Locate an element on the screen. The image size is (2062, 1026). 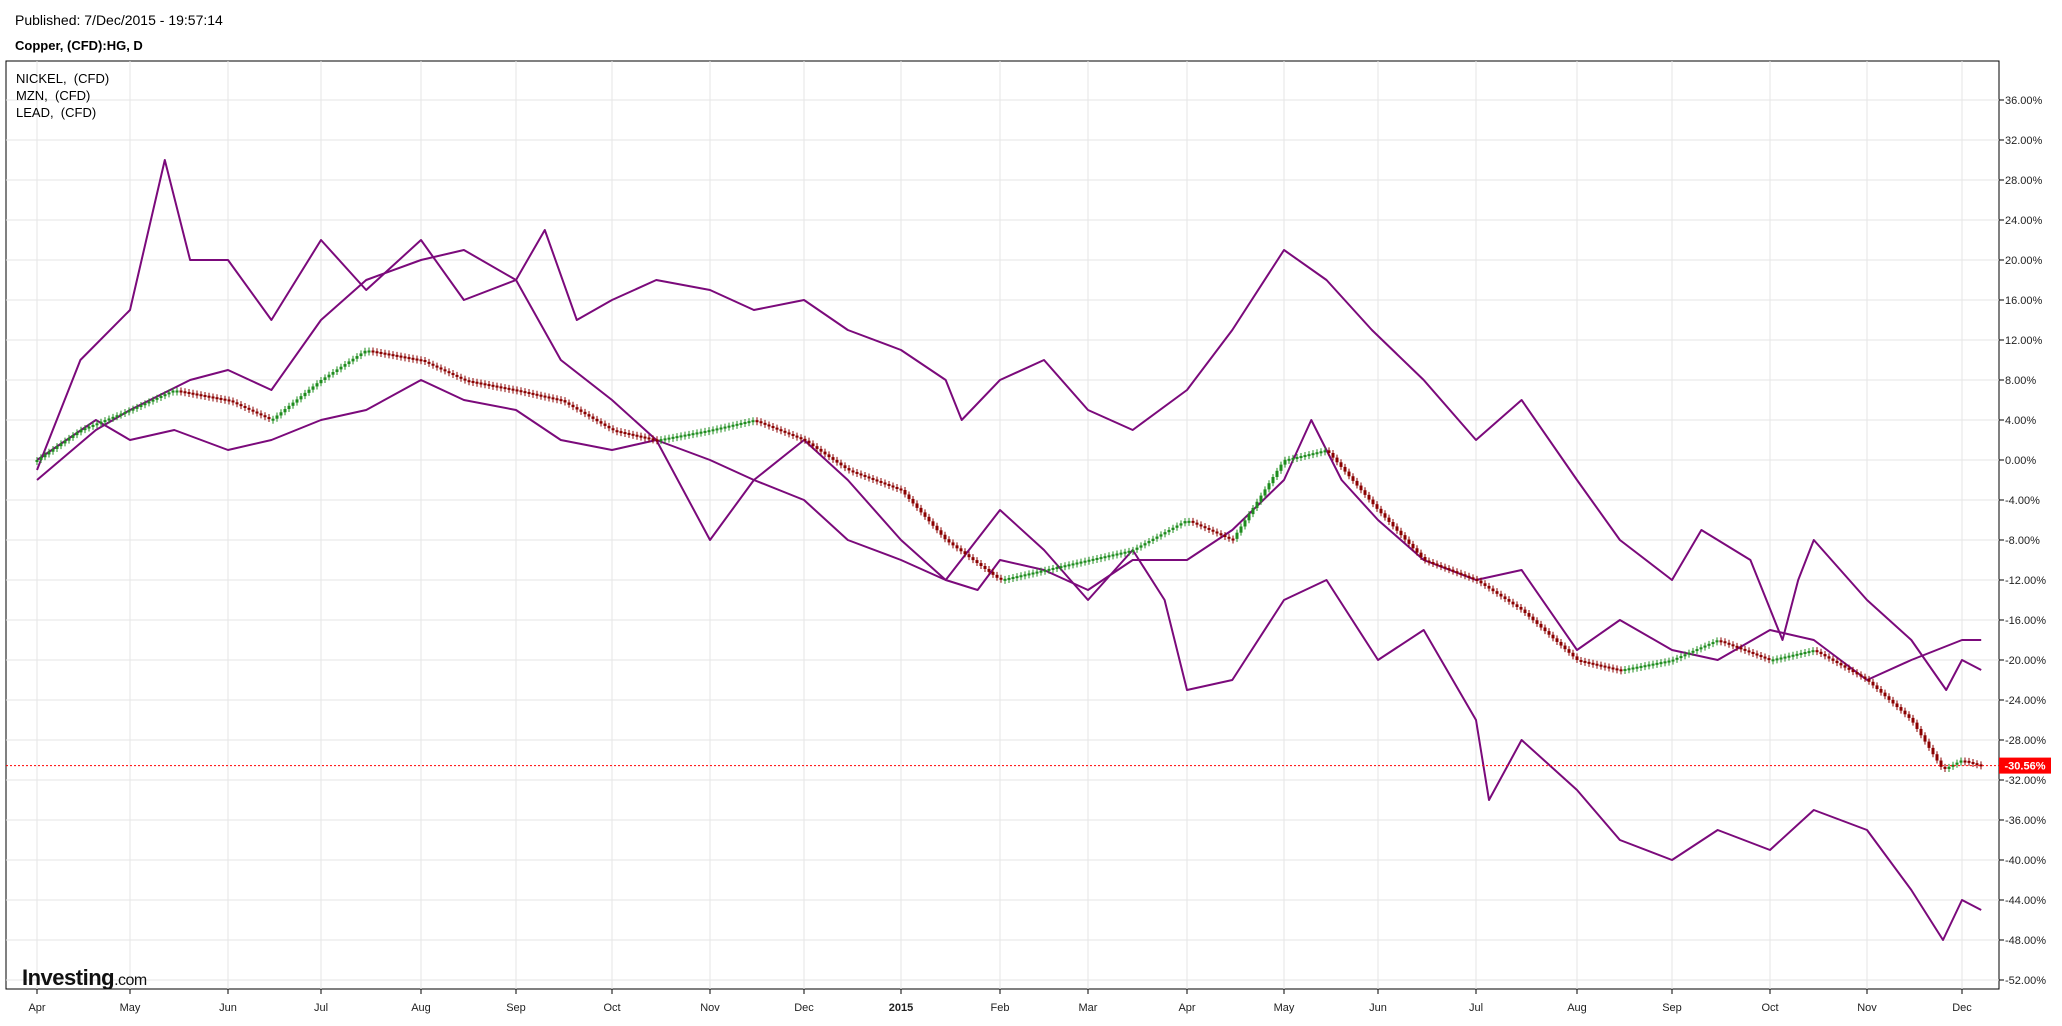
x-tick-label: May is located at coordinates (1284, 1008).